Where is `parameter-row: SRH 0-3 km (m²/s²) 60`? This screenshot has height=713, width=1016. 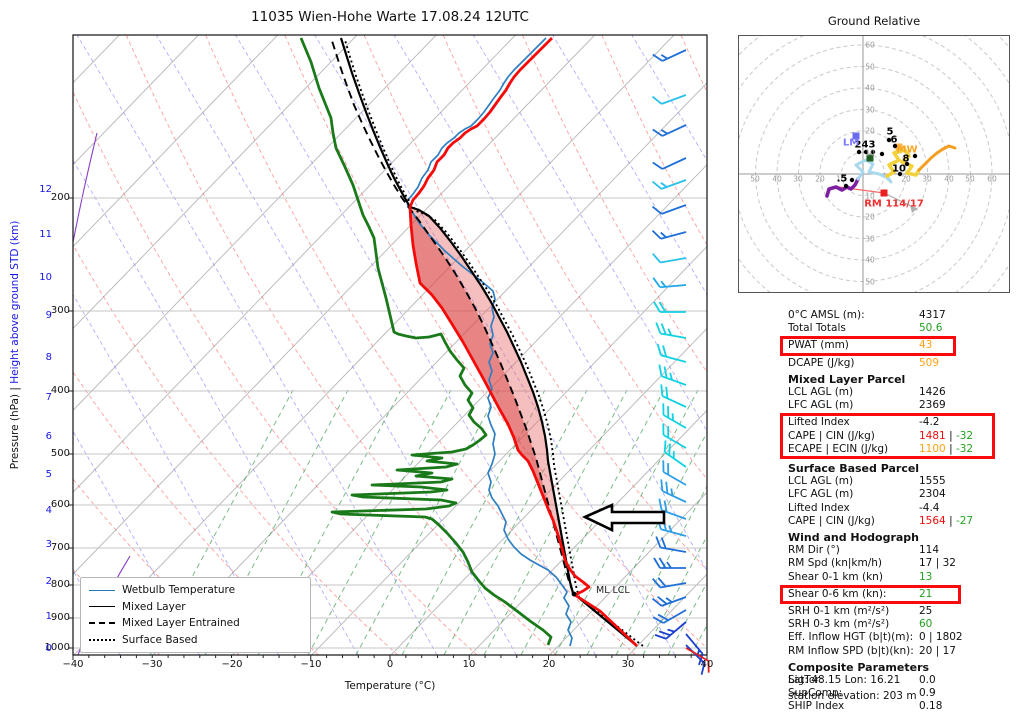
parameter-row: SRH 0-3 km (m²/s²) 60 is located at coordinates (900, 624).